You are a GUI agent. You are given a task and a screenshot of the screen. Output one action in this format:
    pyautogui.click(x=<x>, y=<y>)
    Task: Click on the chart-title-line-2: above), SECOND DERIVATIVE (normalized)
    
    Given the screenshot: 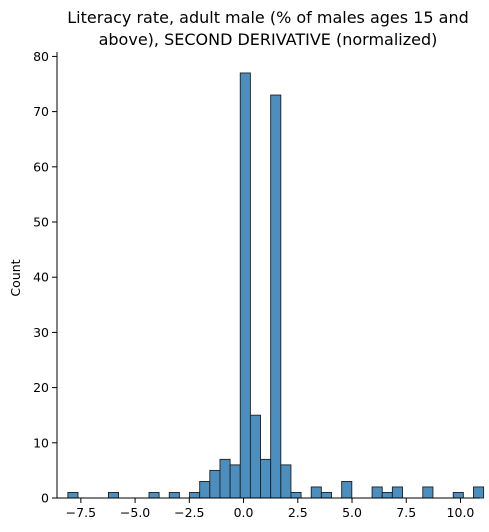 What is the action you would take?
    pyautogui.click(x=268, y=39)
    